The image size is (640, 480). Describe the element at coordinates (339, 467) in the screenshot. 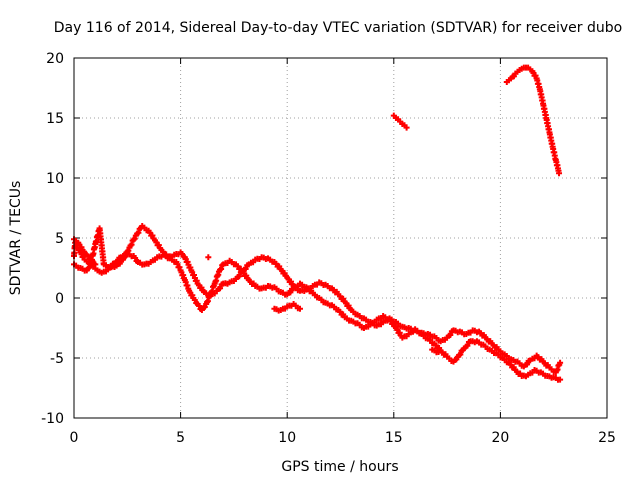

I see `x-axis-label: GPS time / hours` at that location.